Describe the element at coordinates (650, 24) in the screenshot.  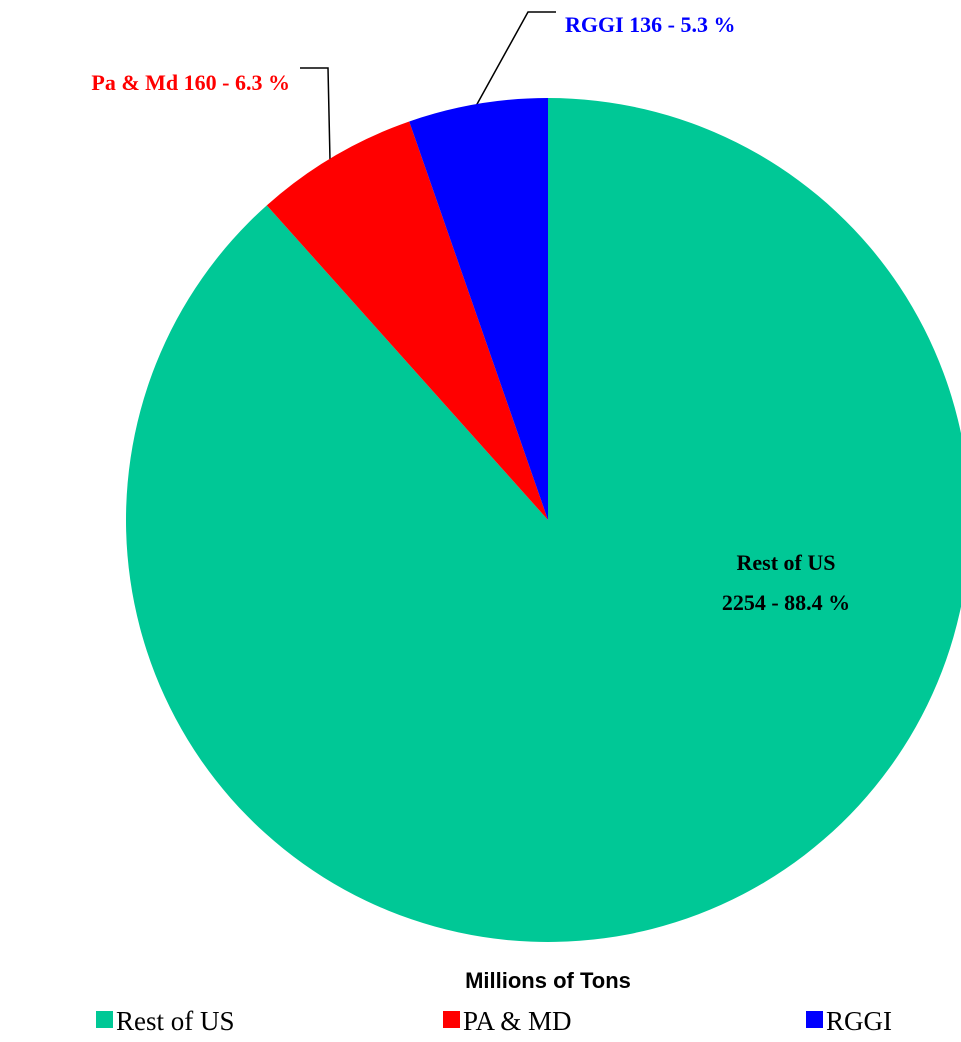
I see `data-label: RGGI 136 - 5.3 %` at that location.